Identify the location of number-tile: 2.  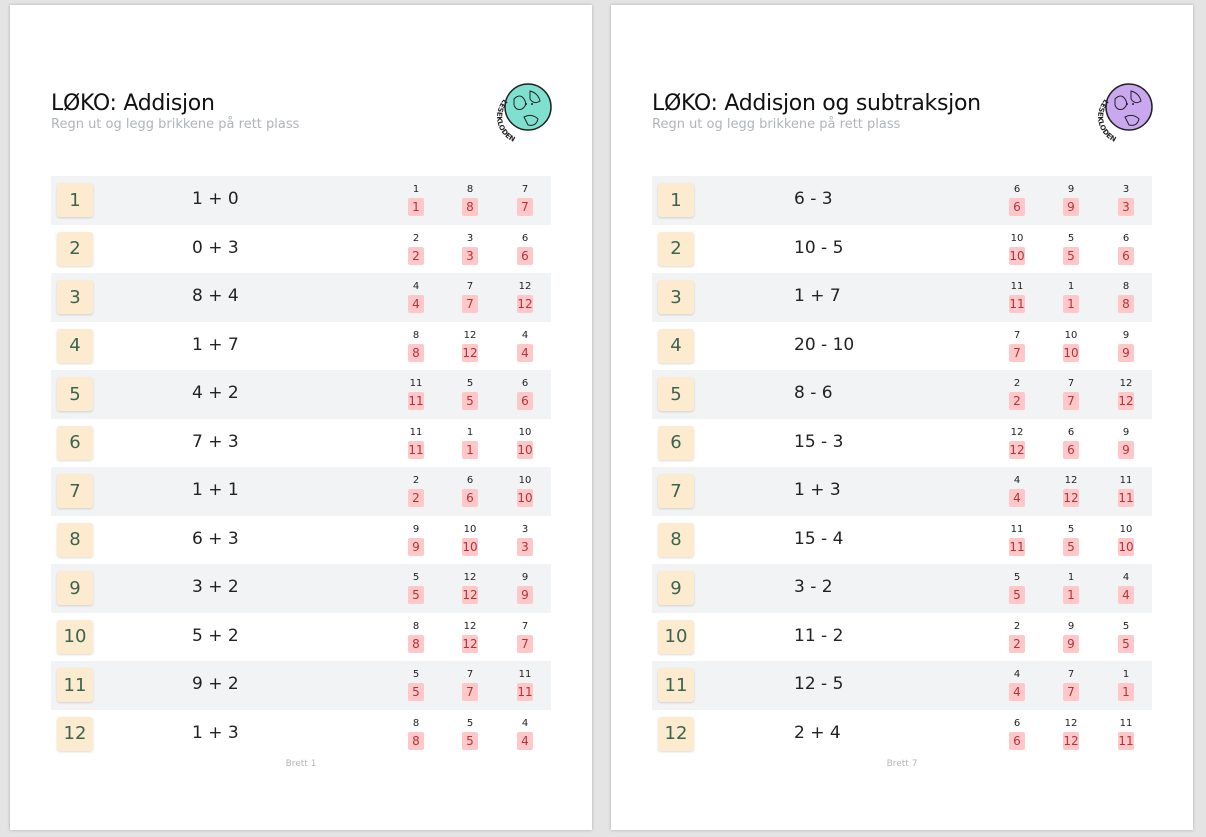
(676, 248).